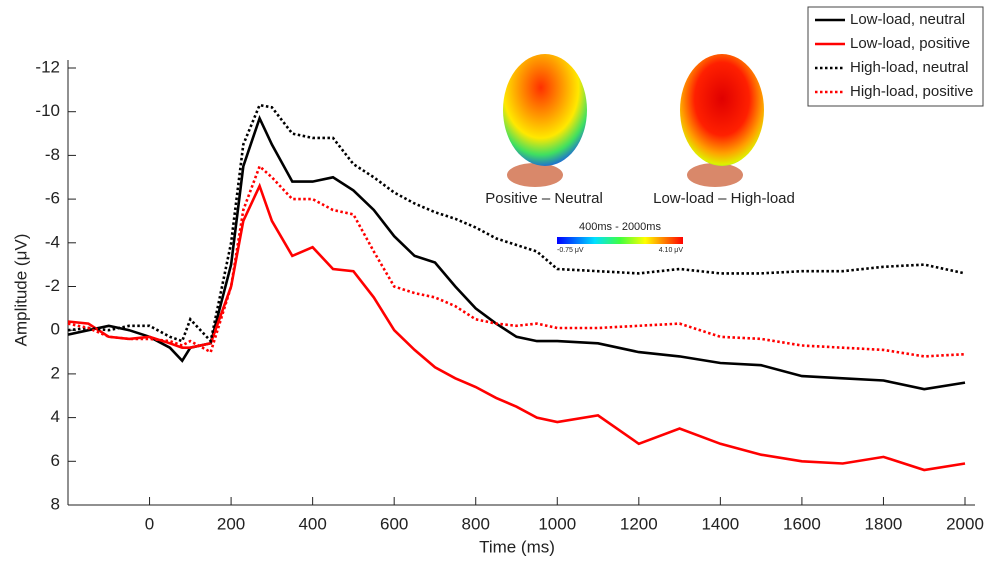 The image size is (991, 562). What do you see at coordinates (52, 285) in the screenshot?
I see `y-tick-label: -2` at bounding box center [52, 285].